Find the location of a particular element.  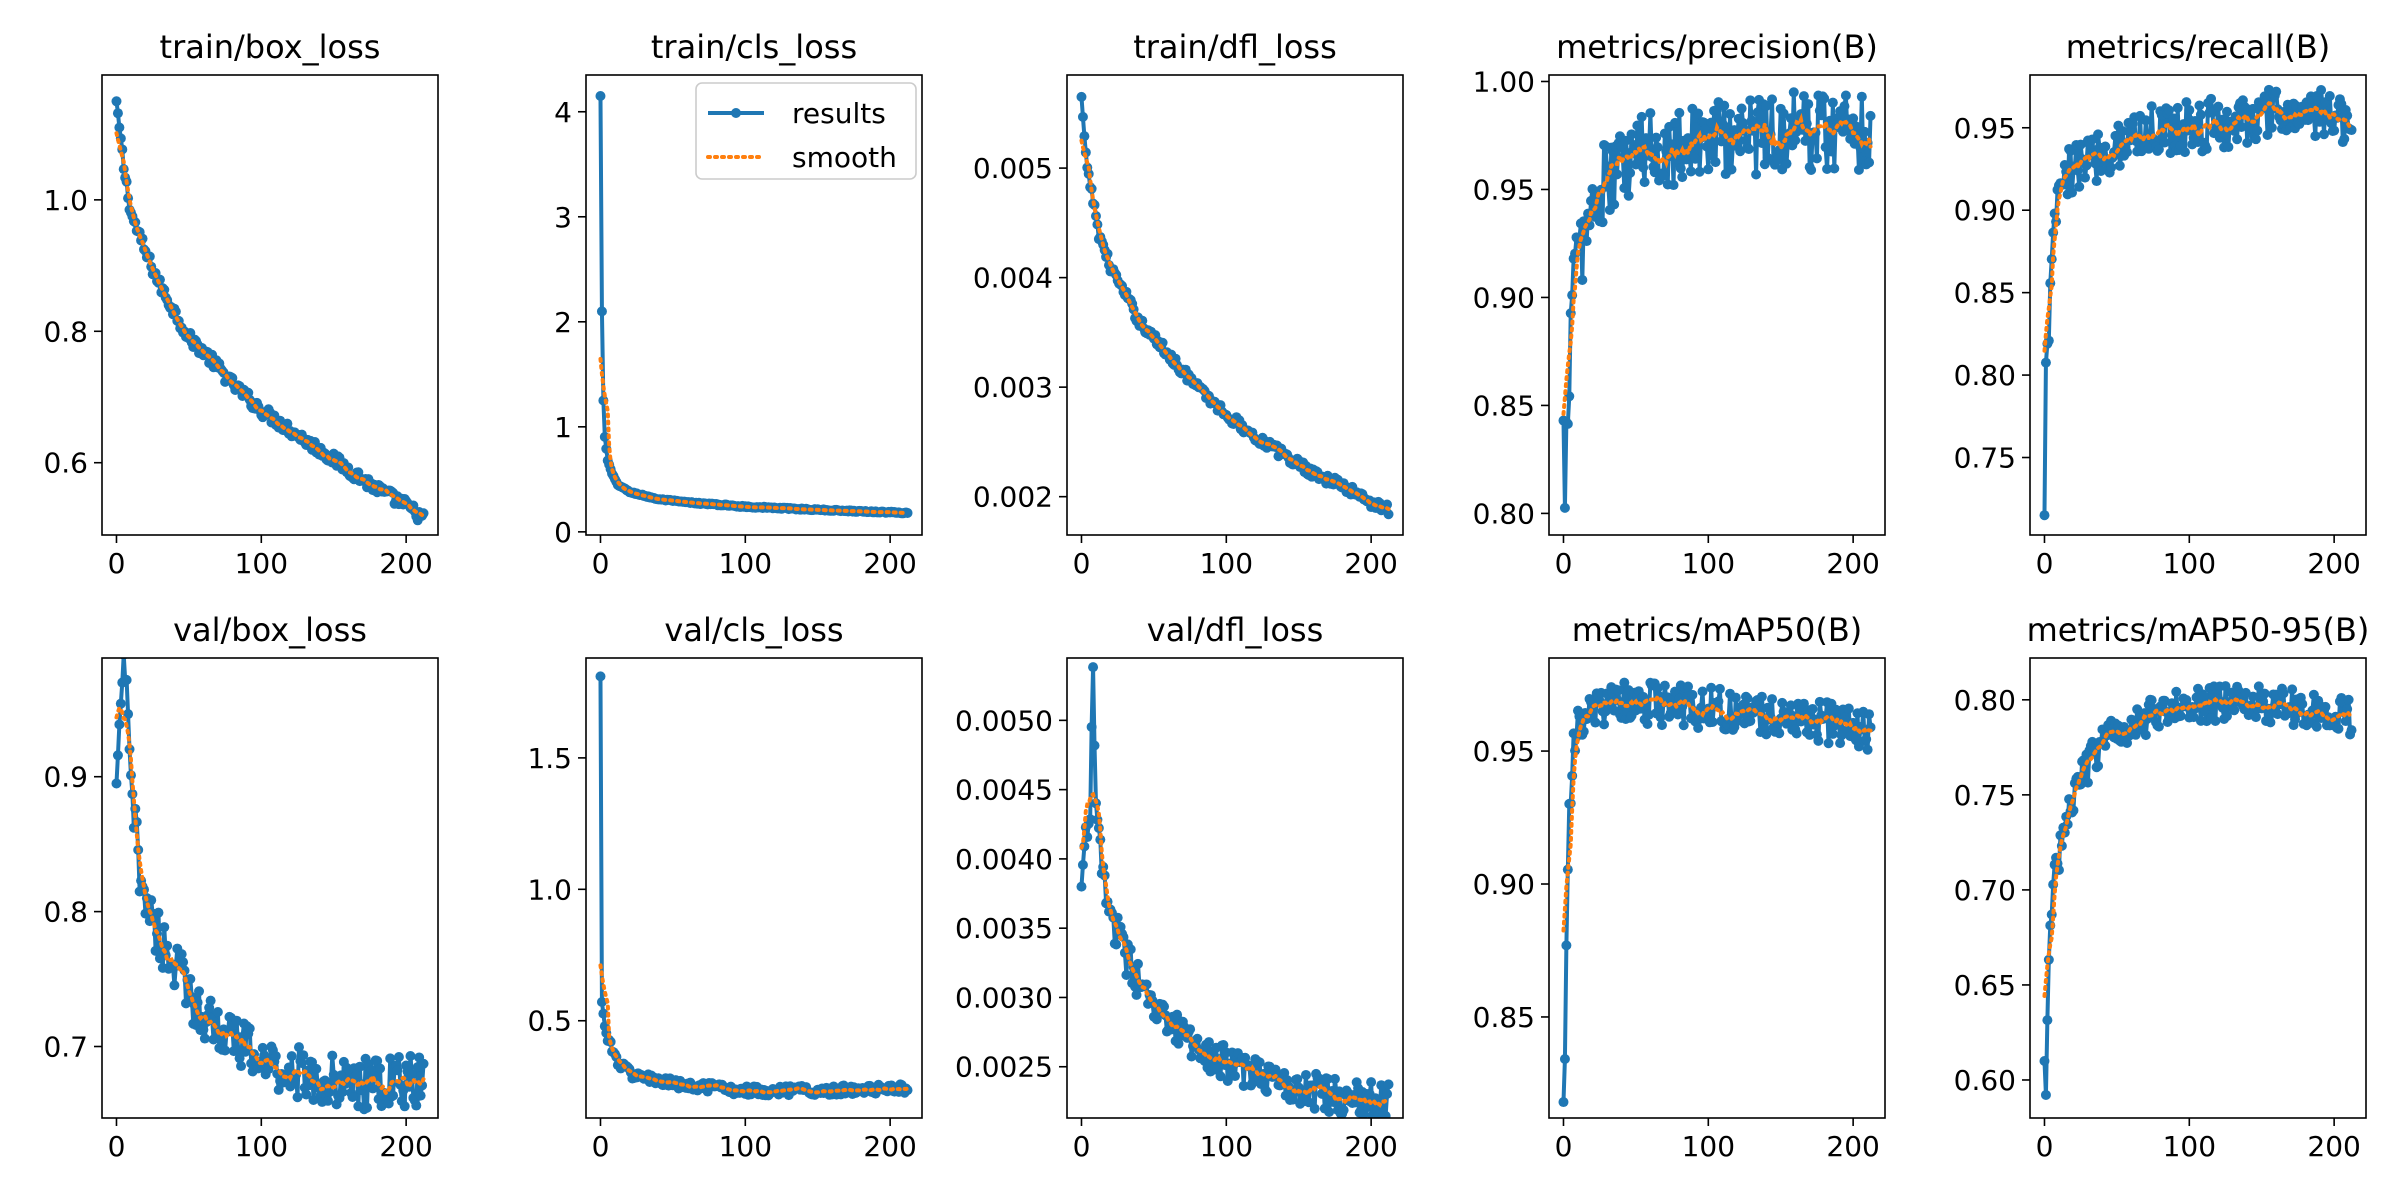

chart-panel: val/cls_loss 0 100 200 0.5 1.0 1.5 is located at coordinates (725, 887).